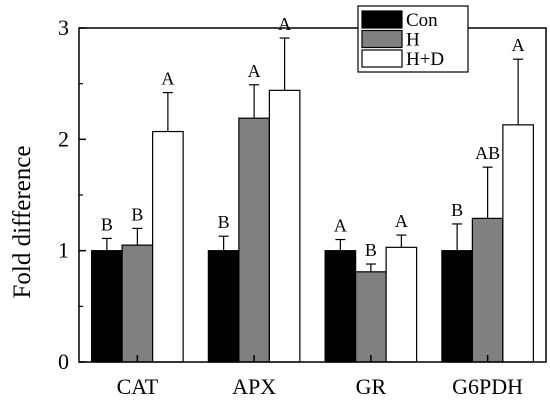 The height and width of the screenshot is (408, 550). What do you see at coordinates (72, 194) in the screenshot?
I see `y-axis-ticks: 0 1 2 3` at bounding box center [72, 194].